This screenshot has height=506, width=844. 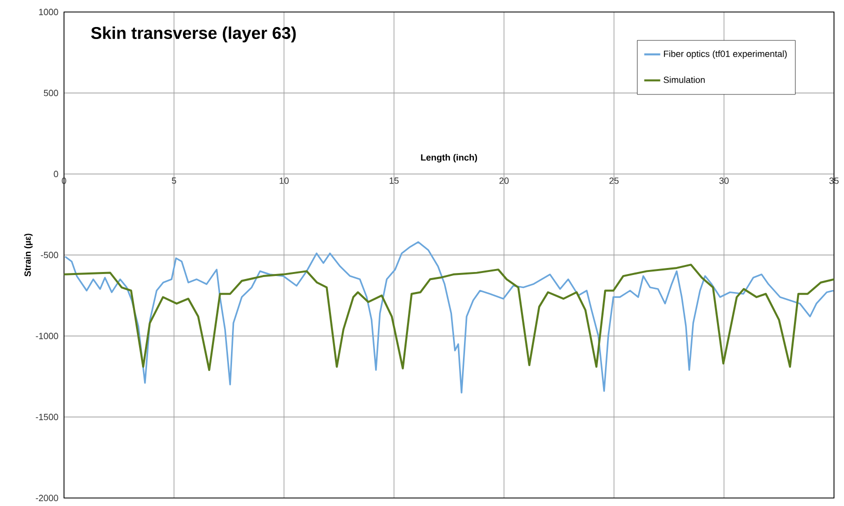 What do you see at coordinates (449, 158) in the screenshot?
I see `x-axis-title: Length (inch)` at bounding box center [449, 158].